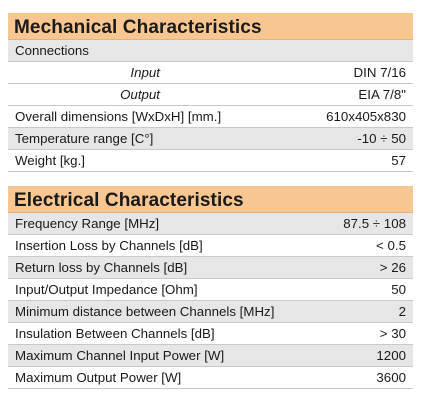 The height and width of the screenshot is (407, 430). What do you see at coordinates (52, 50) in the screenshot?
I see `spec-label: Connections` at bounding box center [52, 50].